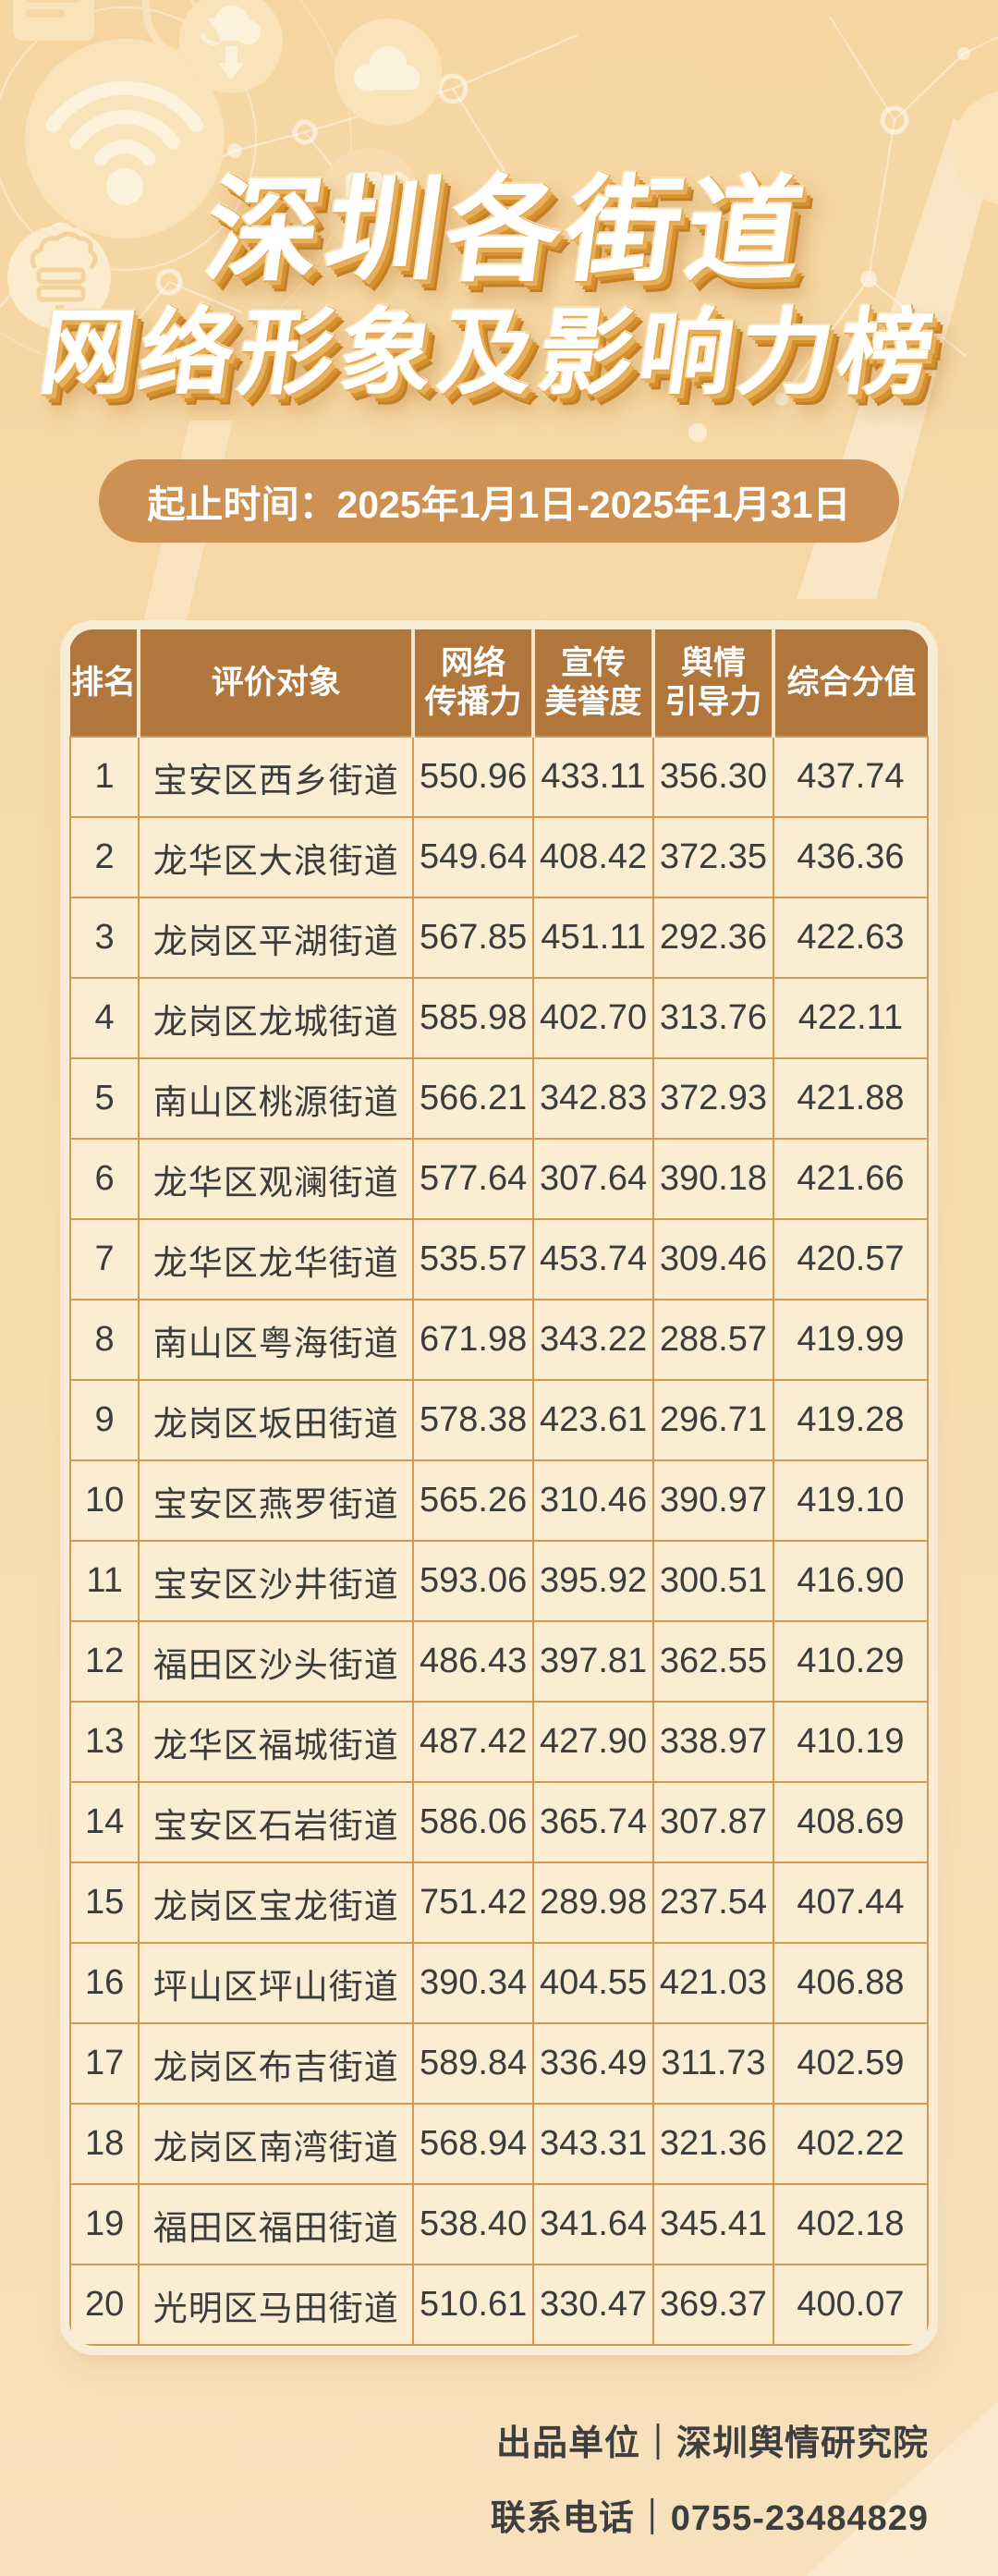  I want to click on network-dots, so click(598, 244).